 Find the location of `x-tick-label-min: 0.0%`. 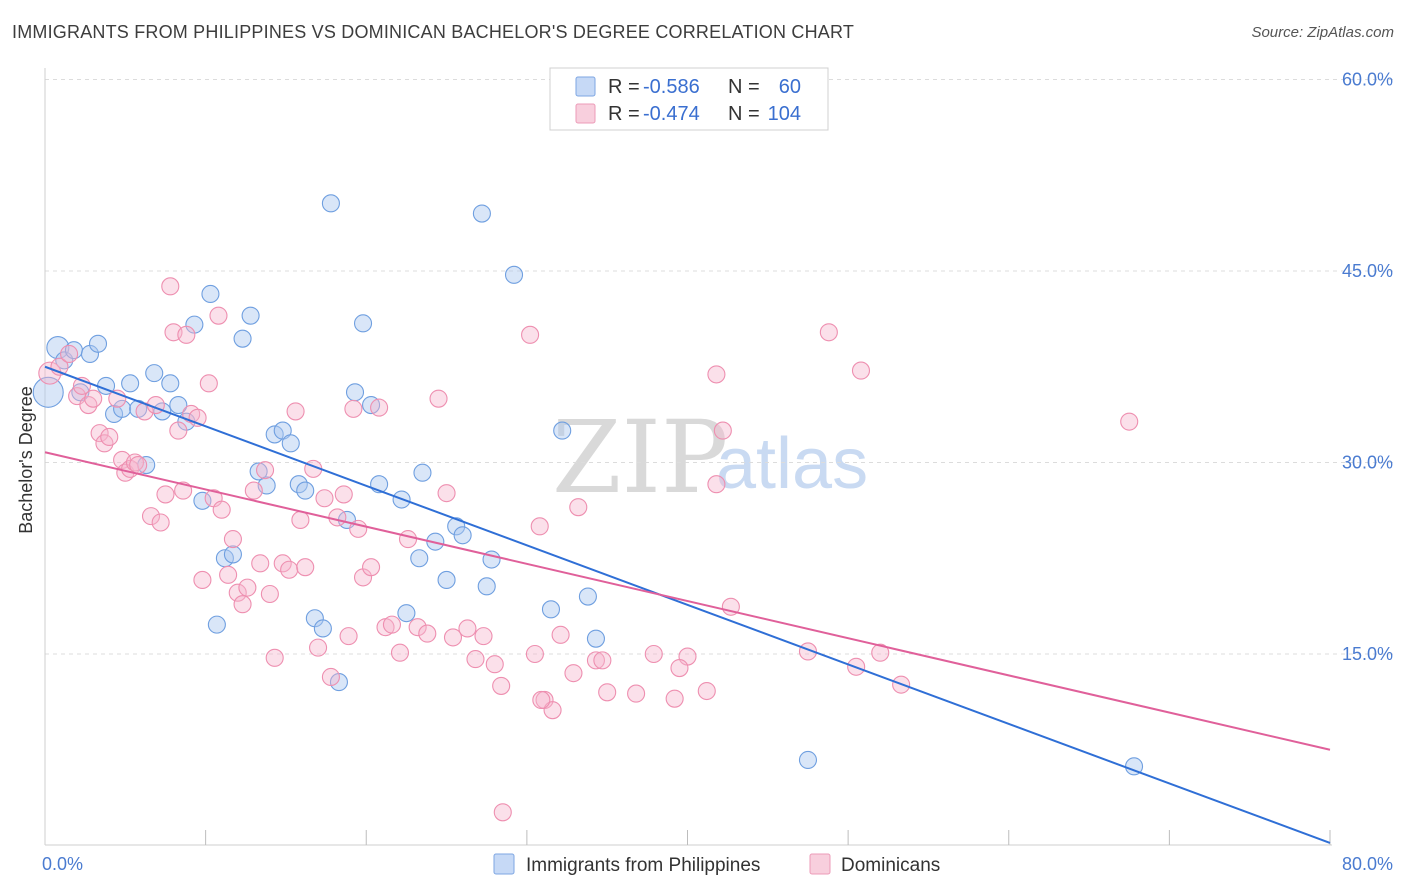

x-tick-label-min: 0.0% is located at coordinates (62, 864).